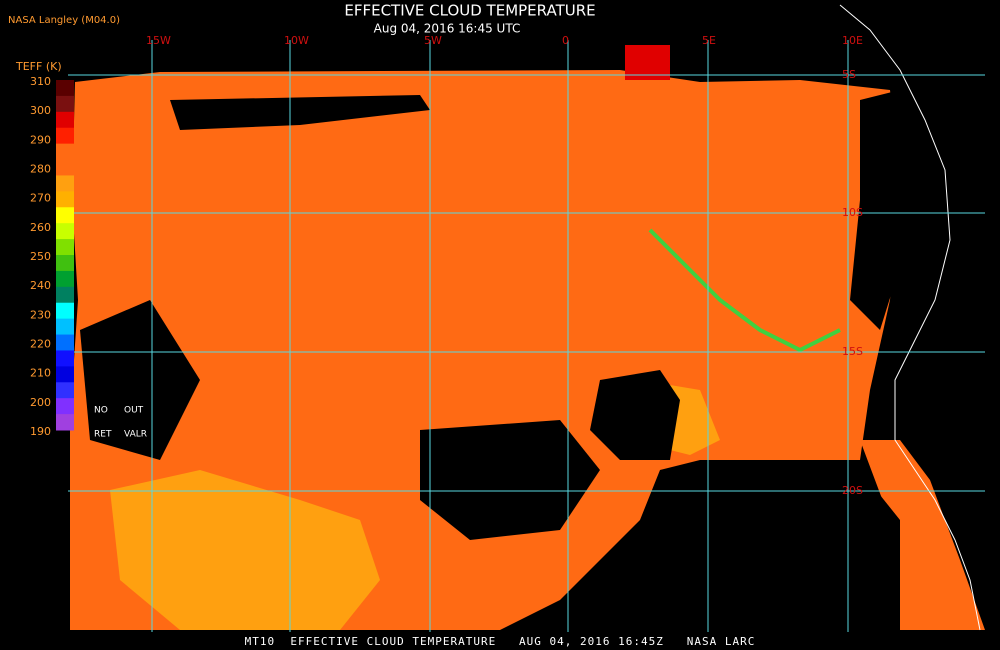 The image size is (1000, 650). I want to click on lat-label: 20S, so click(852, 490).